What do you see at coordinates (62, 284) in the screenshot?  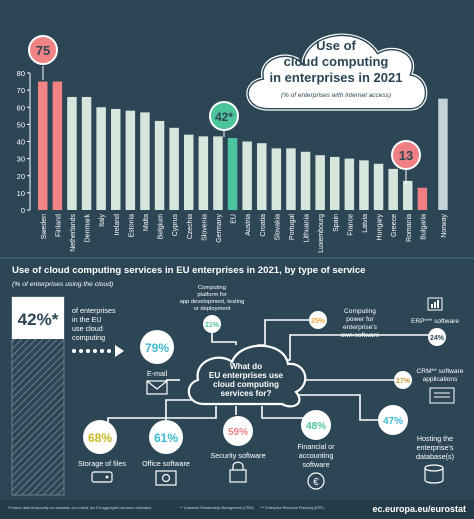 I see `section2-subtitle: (% of enterprises using the cloud)` at bounding box center [62, 284].